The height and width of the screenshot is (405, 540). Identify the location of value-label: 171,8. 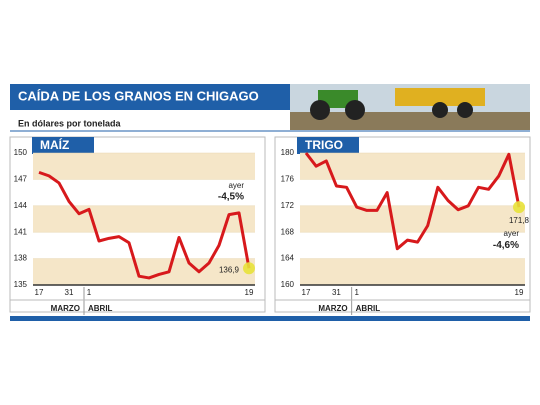
(519, 220).